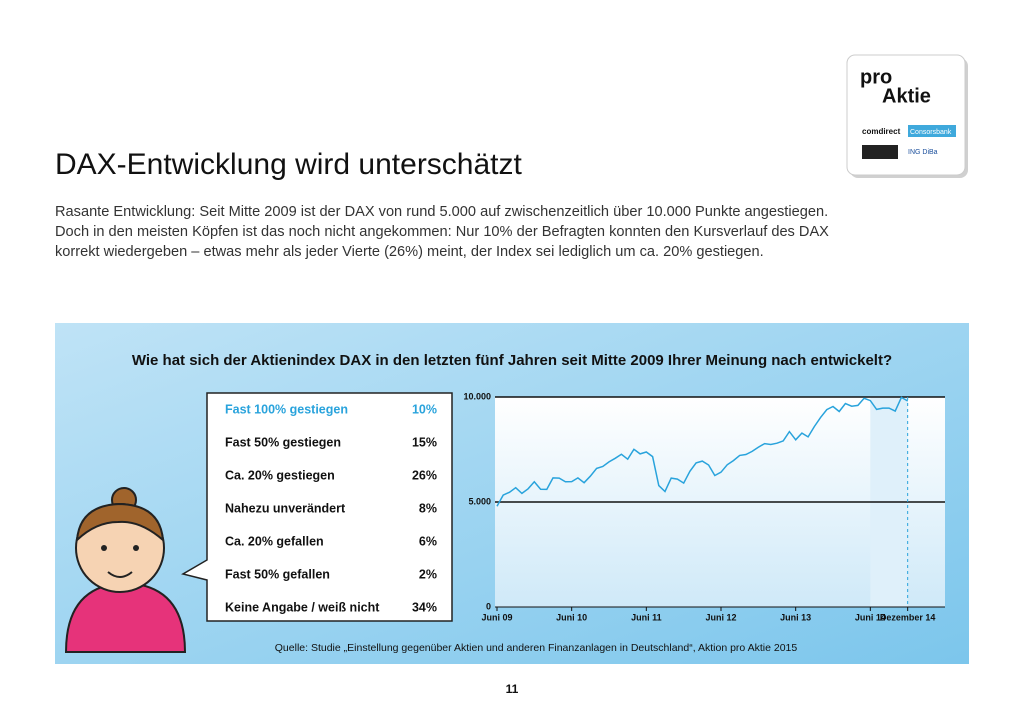 The image size is (1024, 718). I want to click on survey-answer: Keine Angabe / weiß nicht, so click(302, 607).